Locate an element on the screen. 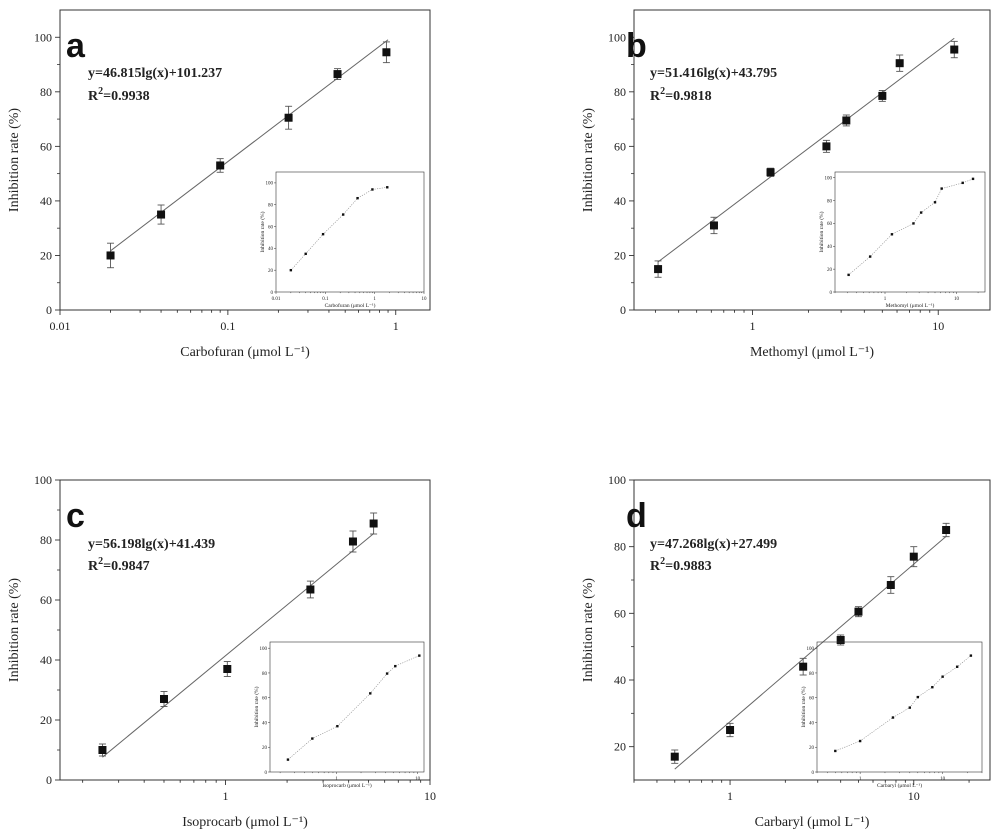 This screenshot has width=1000, height=840. inset-y-tick-label: 0 is located at coordinates (266, 773).